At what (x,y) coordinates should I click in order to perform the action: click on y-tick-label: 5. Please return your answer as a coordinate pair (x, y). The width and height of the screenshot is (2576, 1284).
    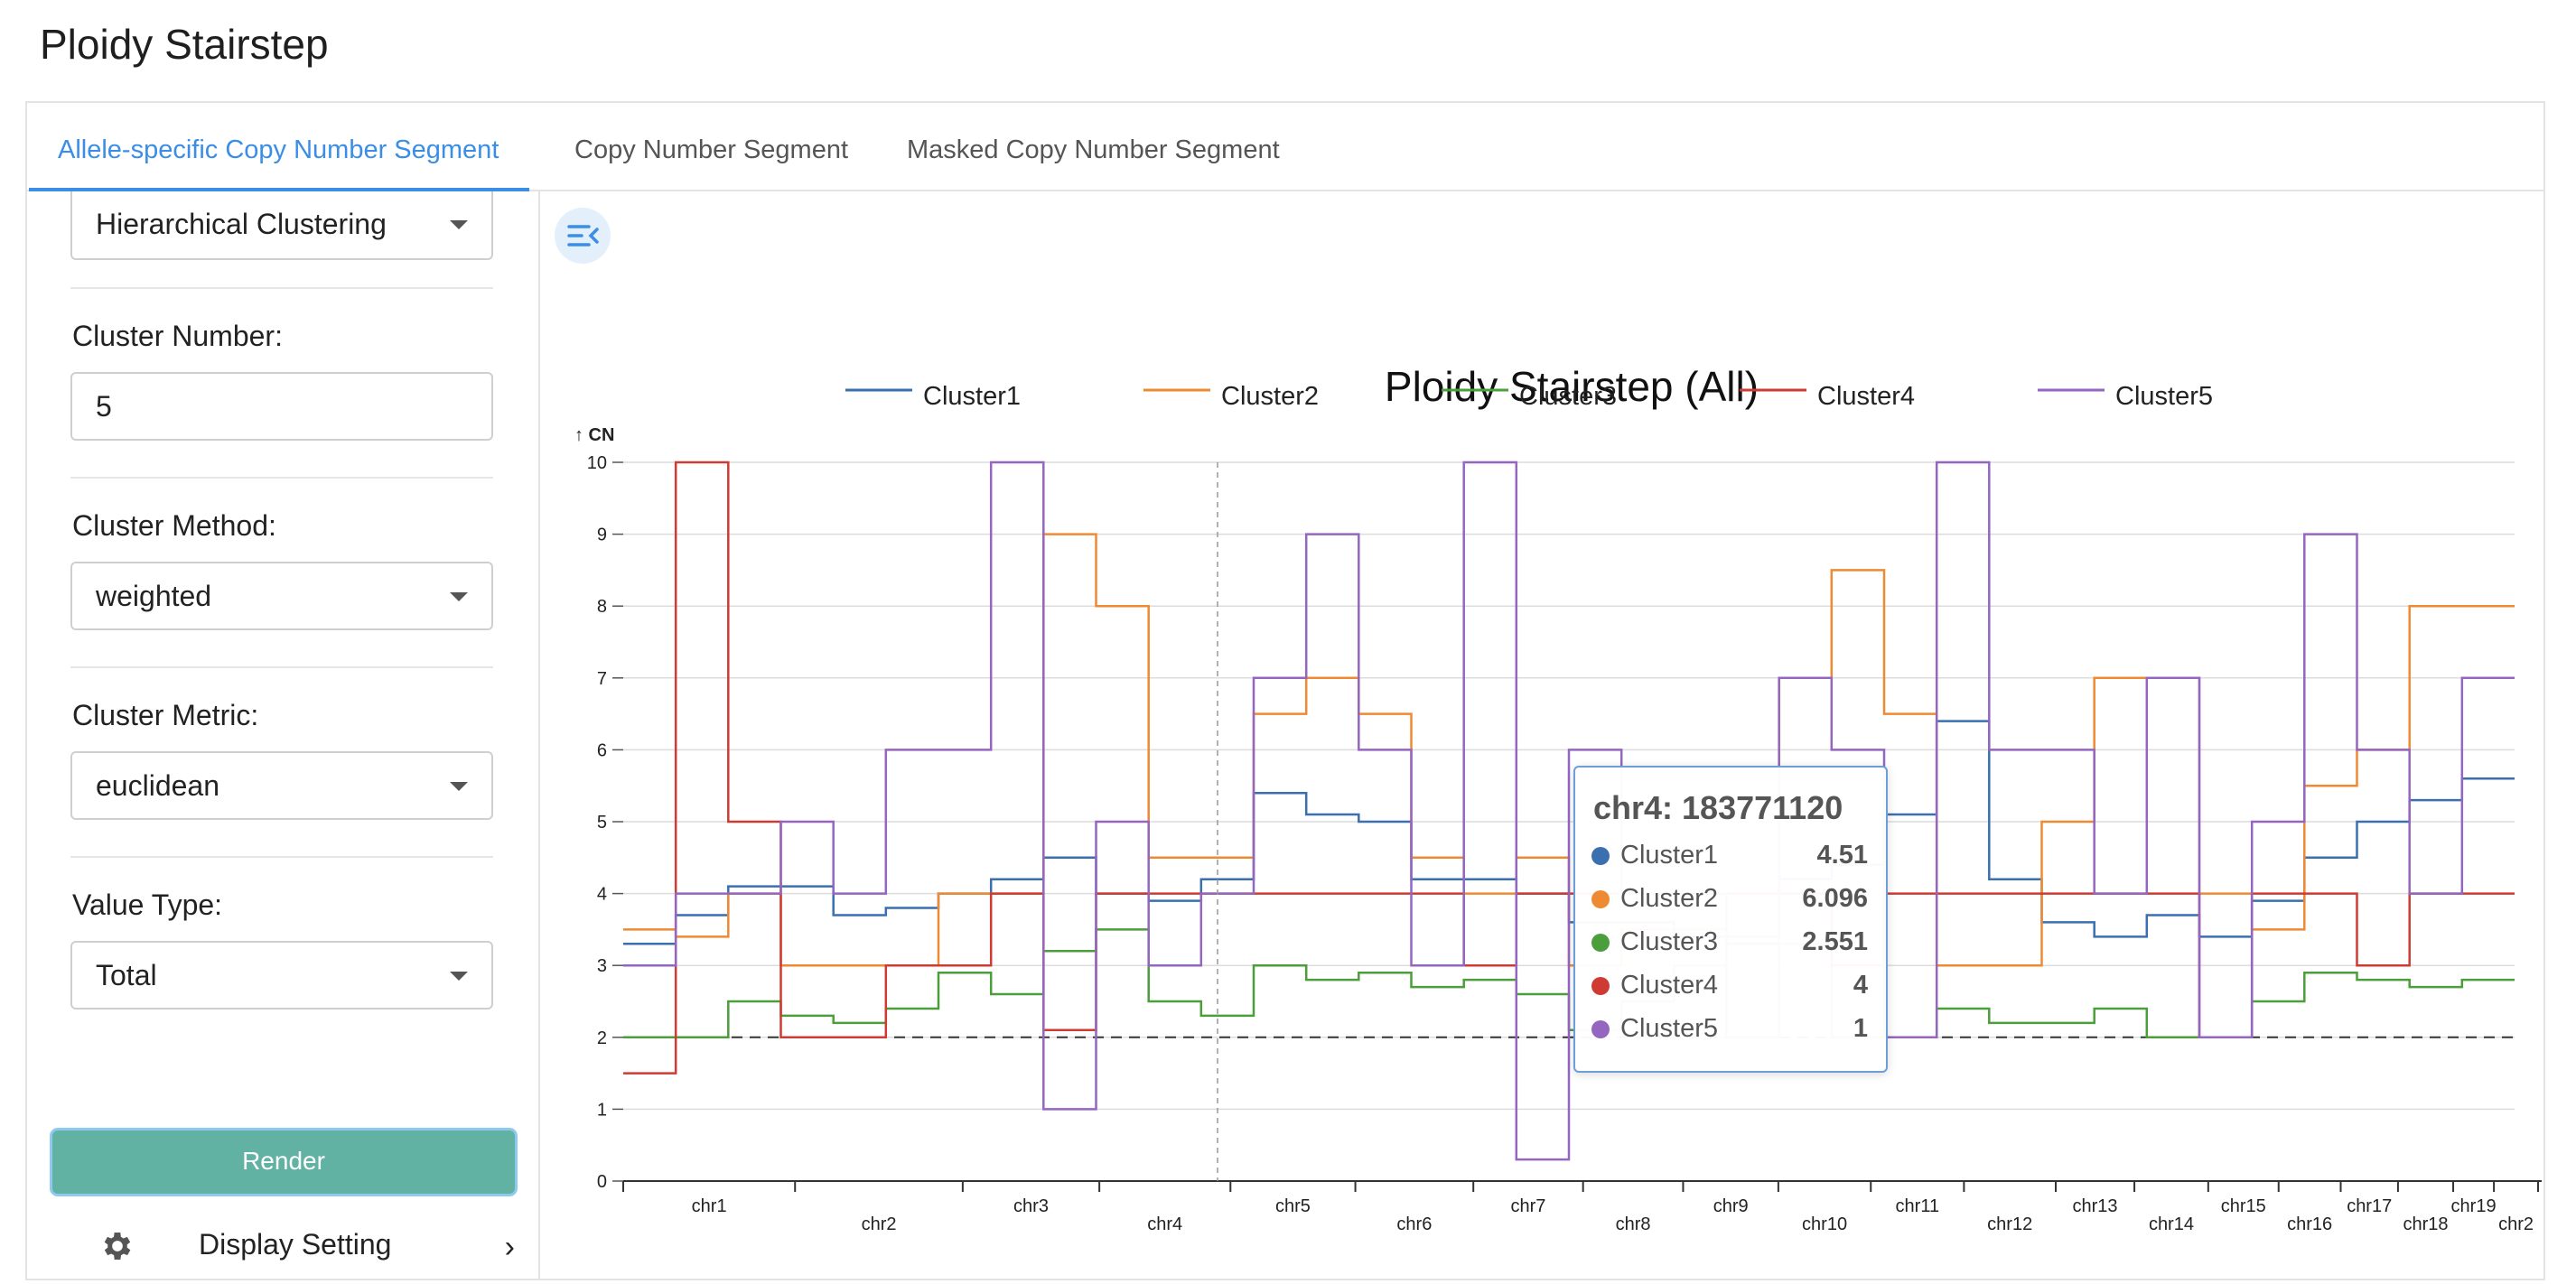
    Looking at the image, I should click on (602, 823).